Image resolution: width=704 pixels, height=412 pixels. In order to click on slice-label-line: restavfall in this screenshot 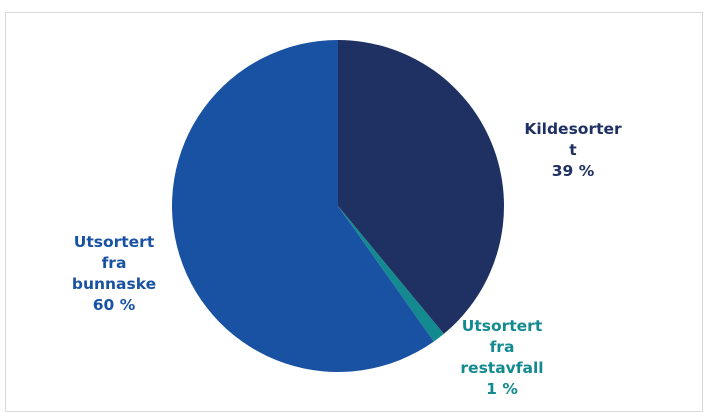, I will do `click(502, 368)`.